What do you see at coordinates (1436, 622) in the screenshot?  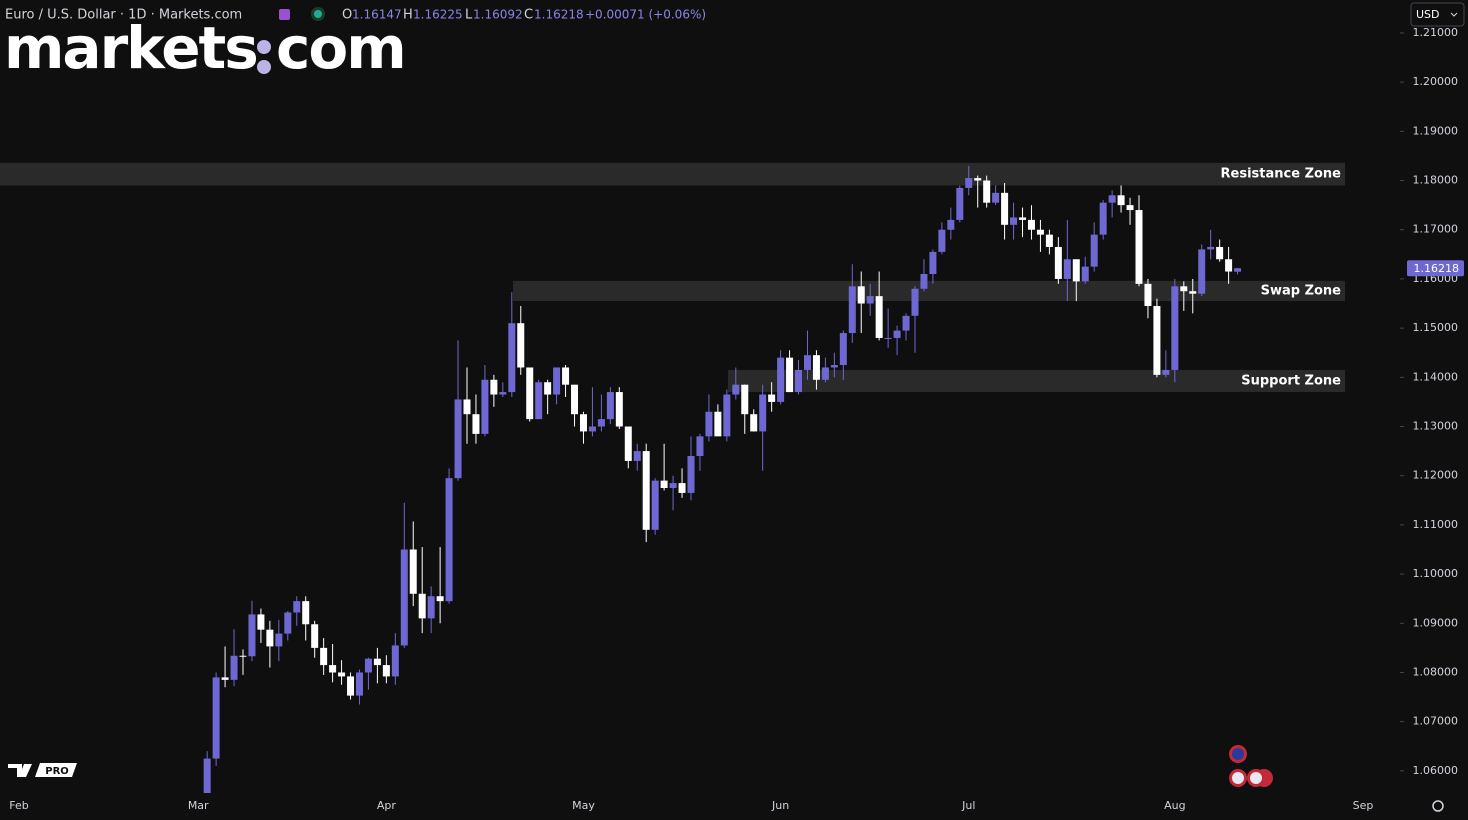 I see `y-tick-label: 1.09000` at bounding box center [1436, 622].